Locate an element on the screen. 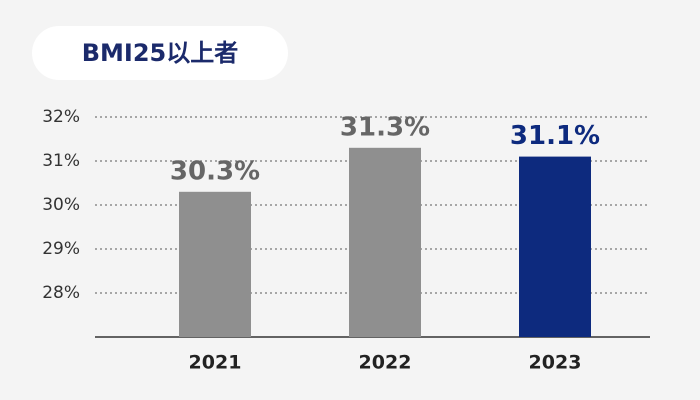 This screenshot has width=700, height=400. x-tick-label: 2023 is located at coordinates (555, 363).